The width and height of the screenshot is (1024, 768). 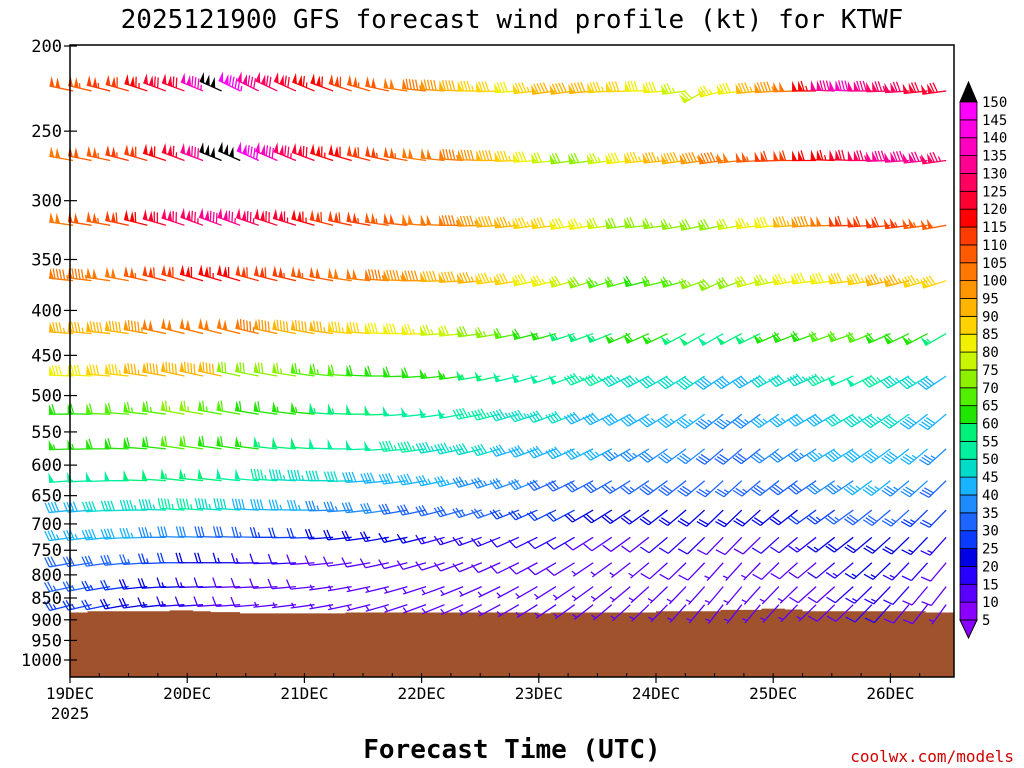 What do you see at coordinates (990, 335) in the screenshot?
I see `colorbar-label: 85` at bounding box center [990, 335].